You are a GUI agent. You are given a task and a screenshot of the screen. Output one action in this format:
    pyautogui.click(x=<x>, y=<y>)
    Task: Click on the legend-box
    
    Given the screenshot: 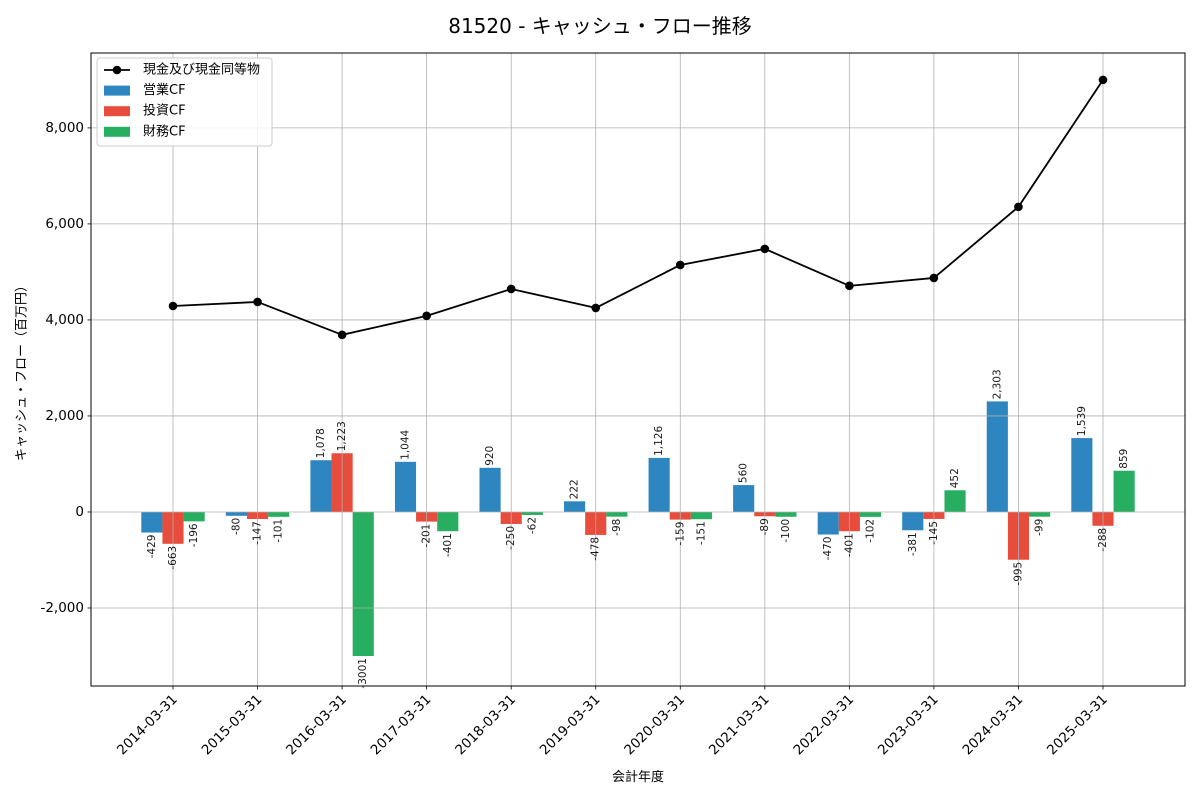 What is the action you would take?
    pyautogui.click(x=184, y=102)
    